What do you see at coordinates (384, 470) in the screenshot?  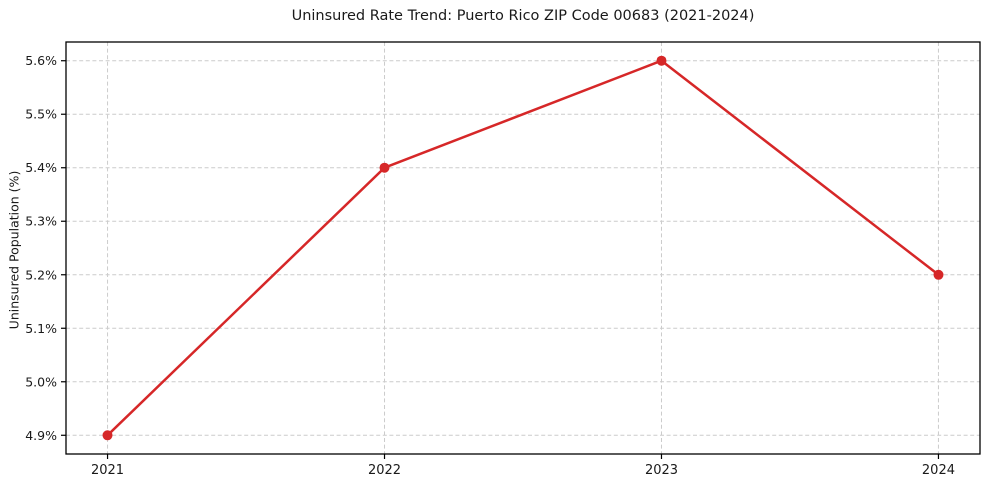 I see `x-tick-label: 2022` at bounding box center [384, 470].